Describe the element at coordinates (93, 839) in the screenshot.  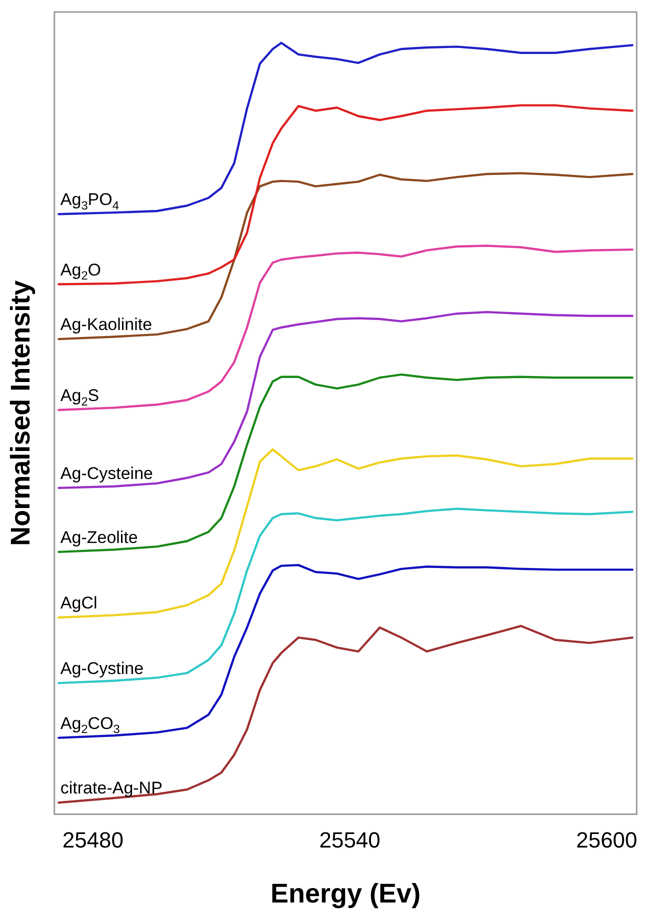
I see `x-tick-label: 25480` at that location.